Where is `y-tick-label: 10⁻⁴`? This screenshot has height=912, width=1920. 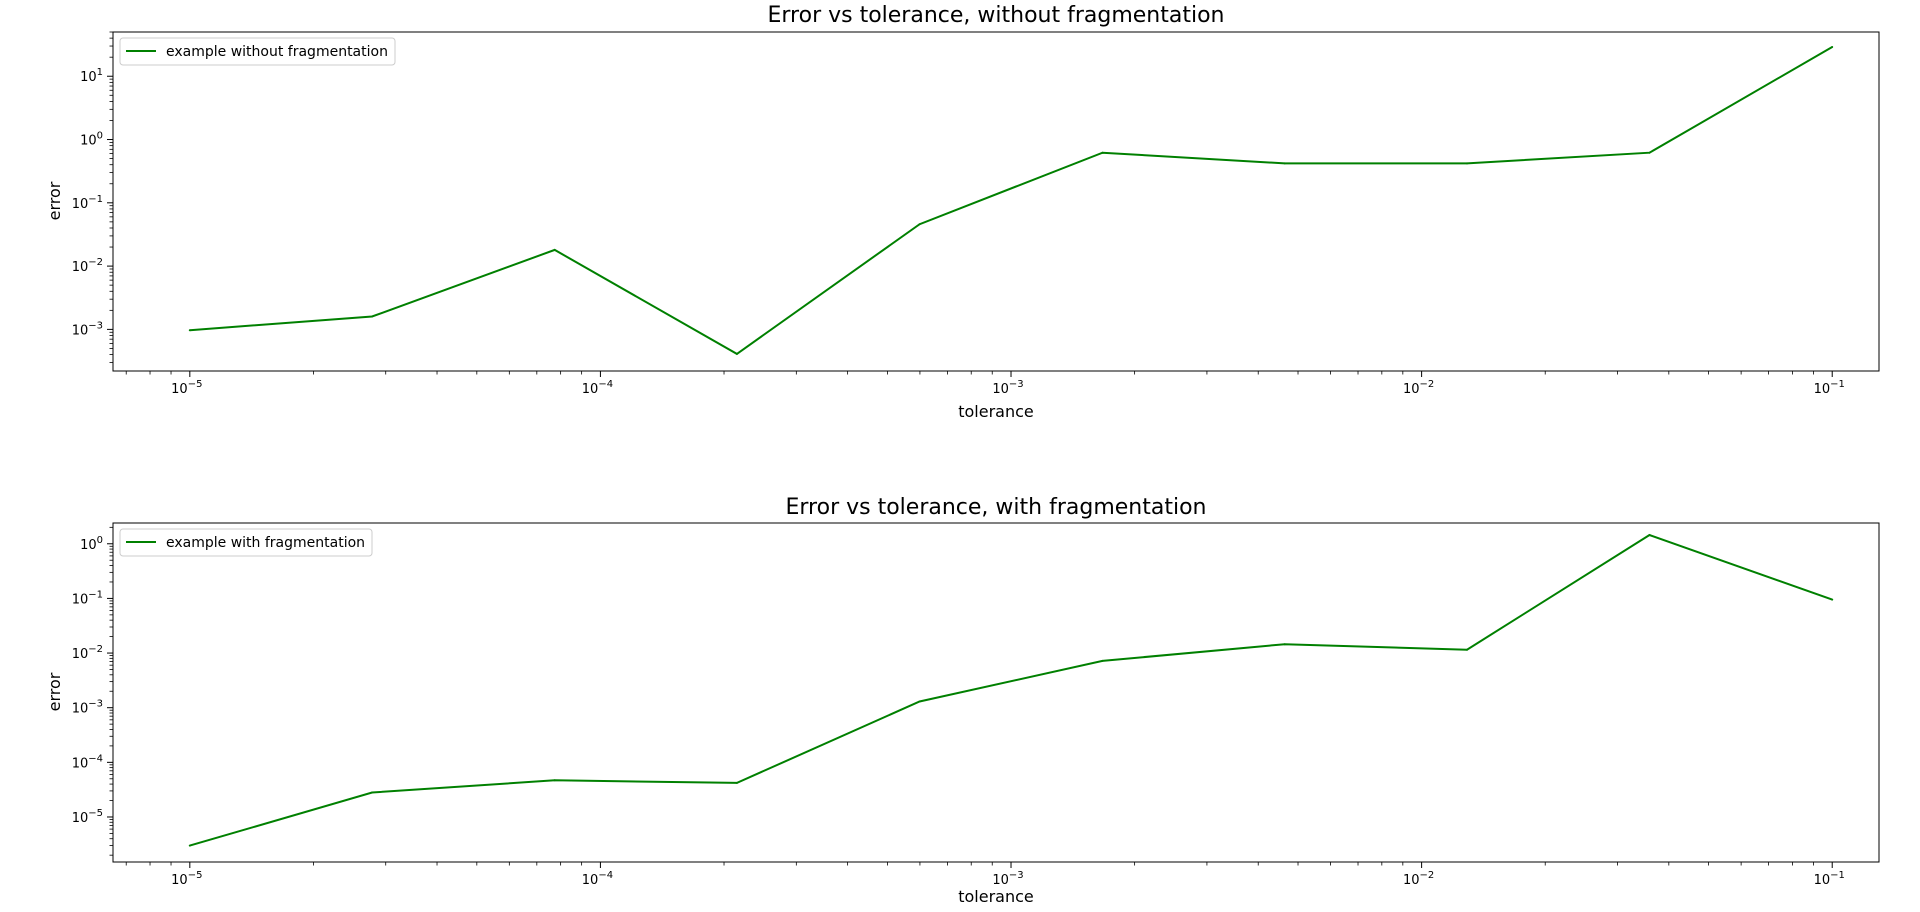
y-tick-label: 10⁻⁴ is located at coordinates (87, 762).